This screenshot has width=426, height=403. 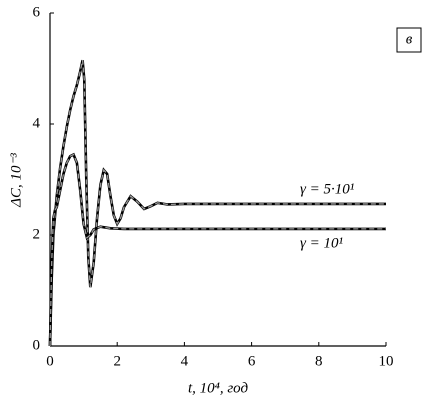 What do you see at coordinates (322, 243) in the screenshot?
I see `curve-label: γ = 10¹` at bounding box center [322, 243].